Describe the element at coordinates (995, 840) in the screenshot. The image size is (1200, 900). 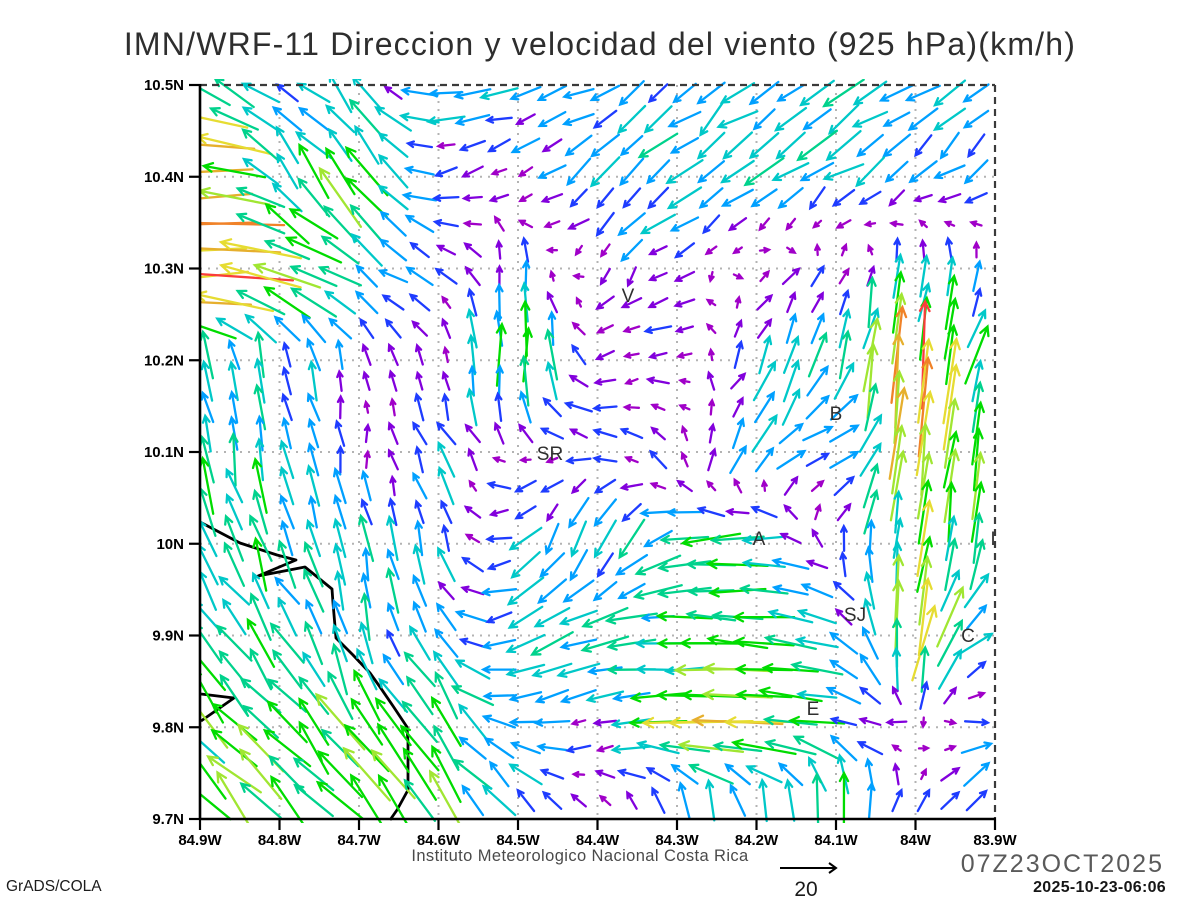
I see `x-tick-label: 83.9W` at that location.